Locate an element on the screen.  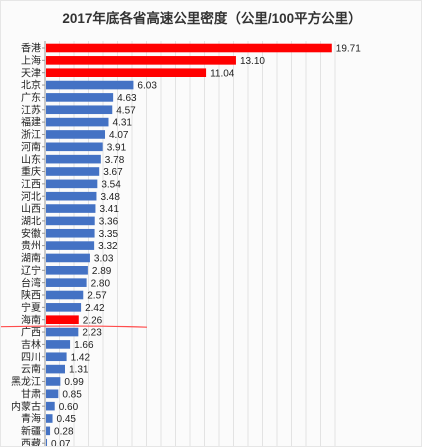
category-label: 上海 is located at coordinates (31, 60).